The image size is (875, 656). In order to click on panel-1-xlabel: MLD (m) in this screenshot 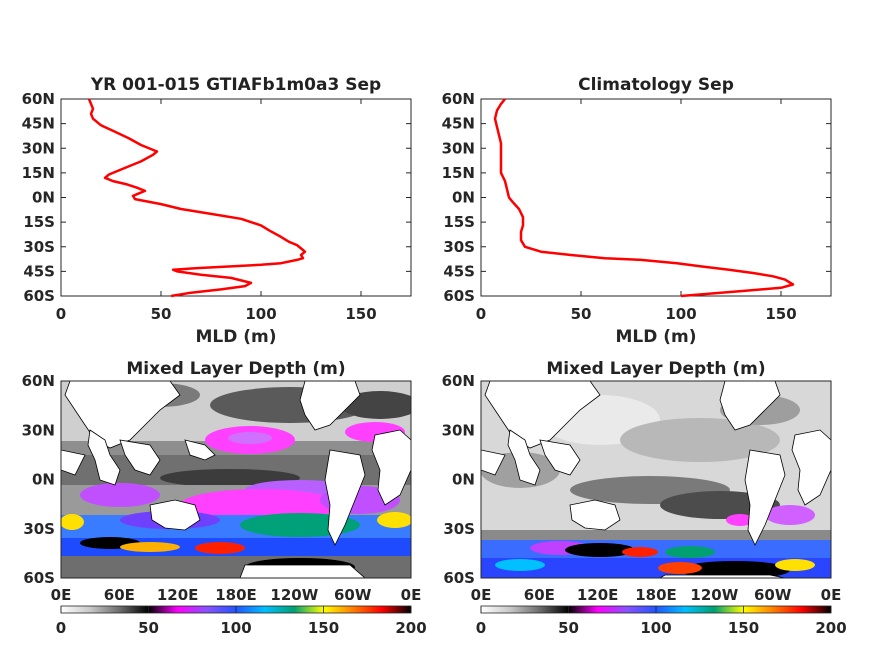, I will do `click(235, 337)`.